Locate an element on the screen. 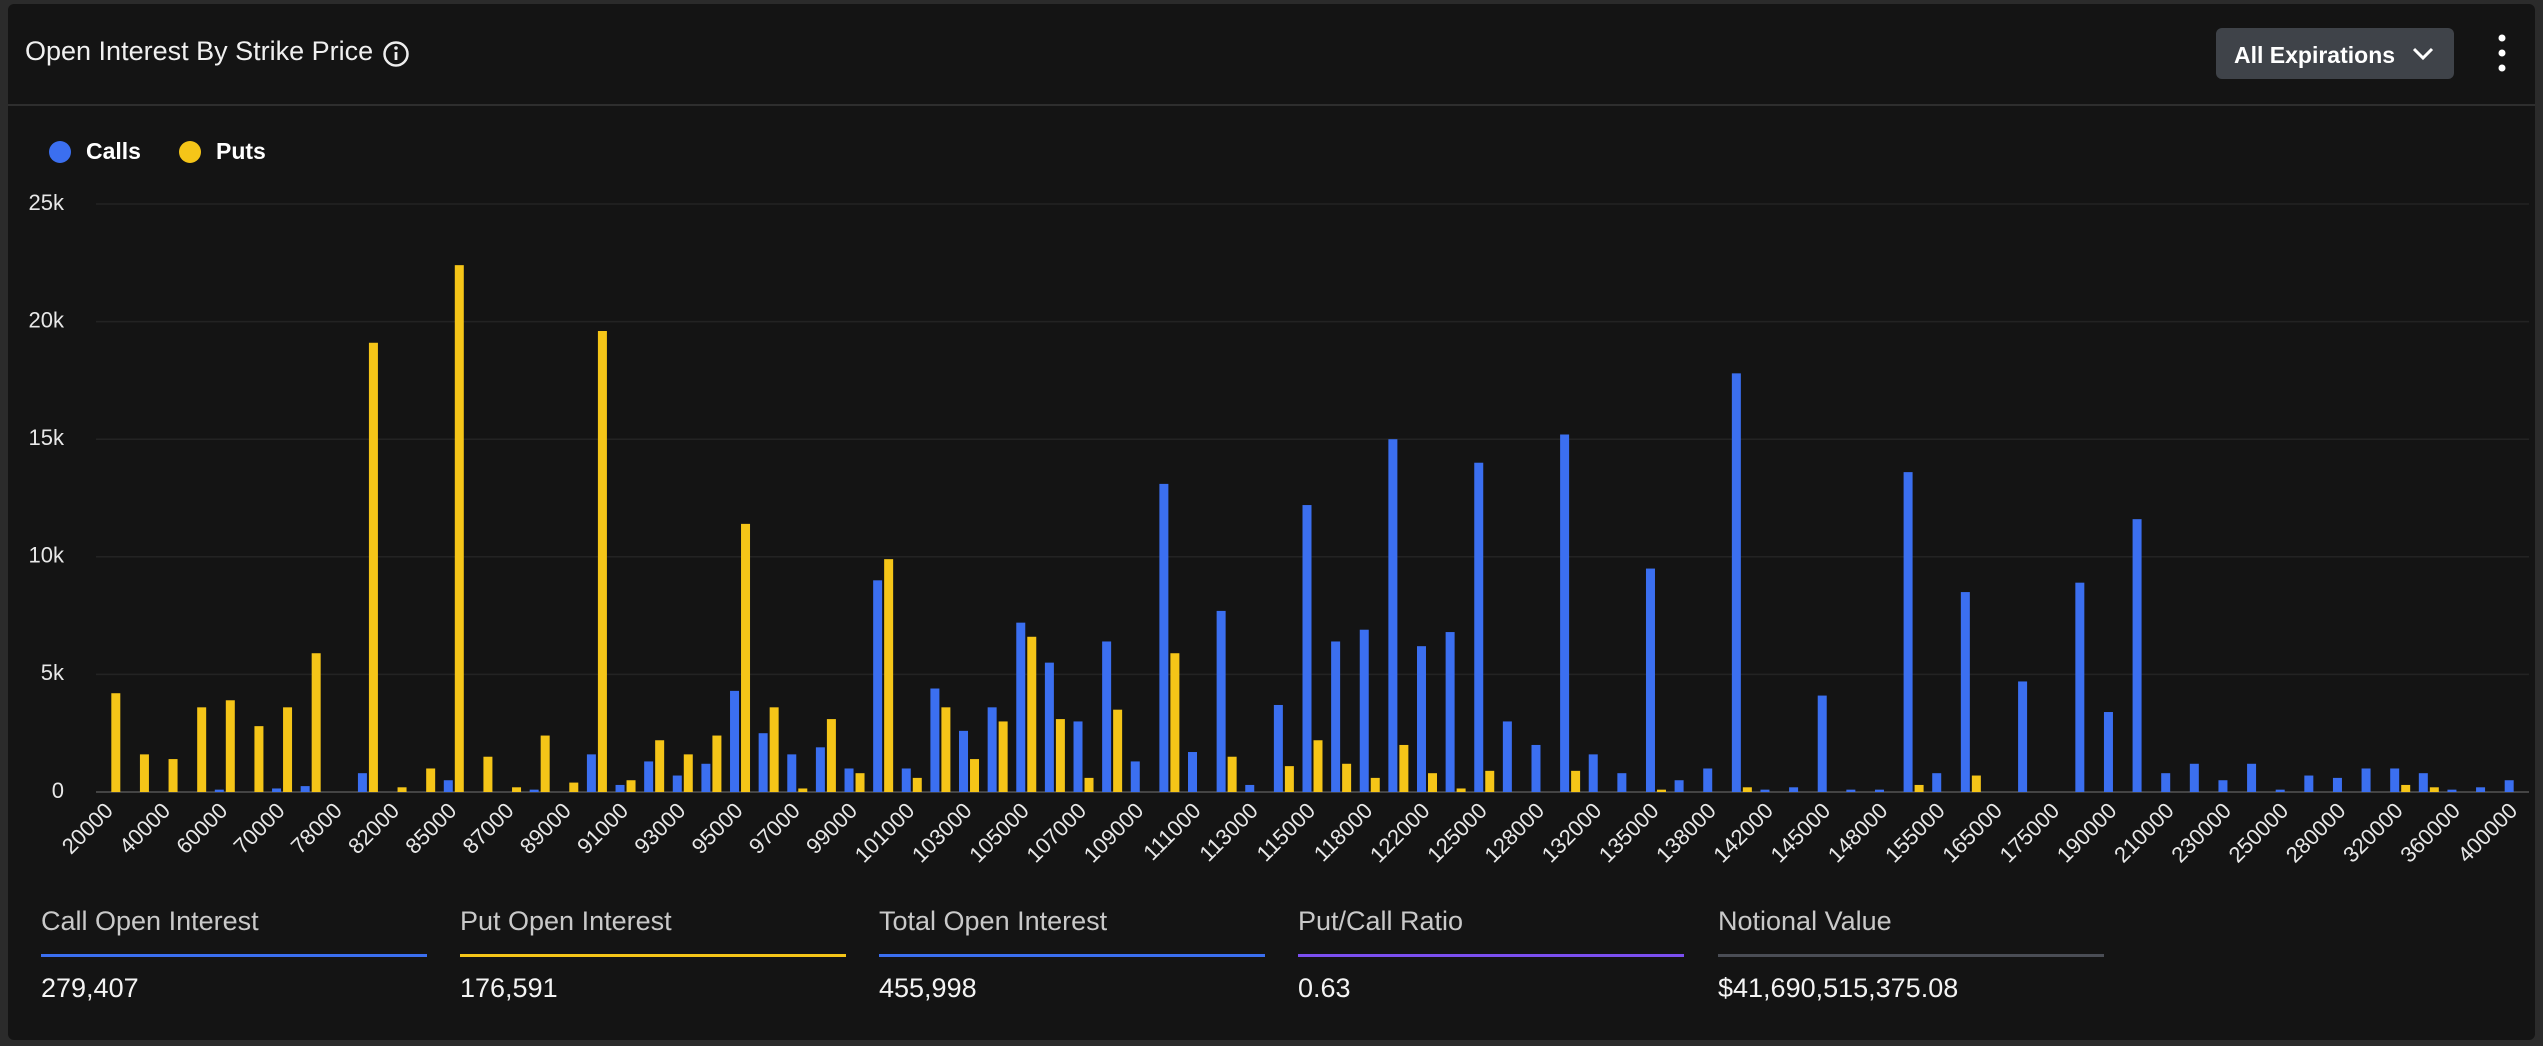 Image resolution: width=2543 pixels, height=1046 pixels. x-tick-label: 85000 is located at coordinates (430, 828).